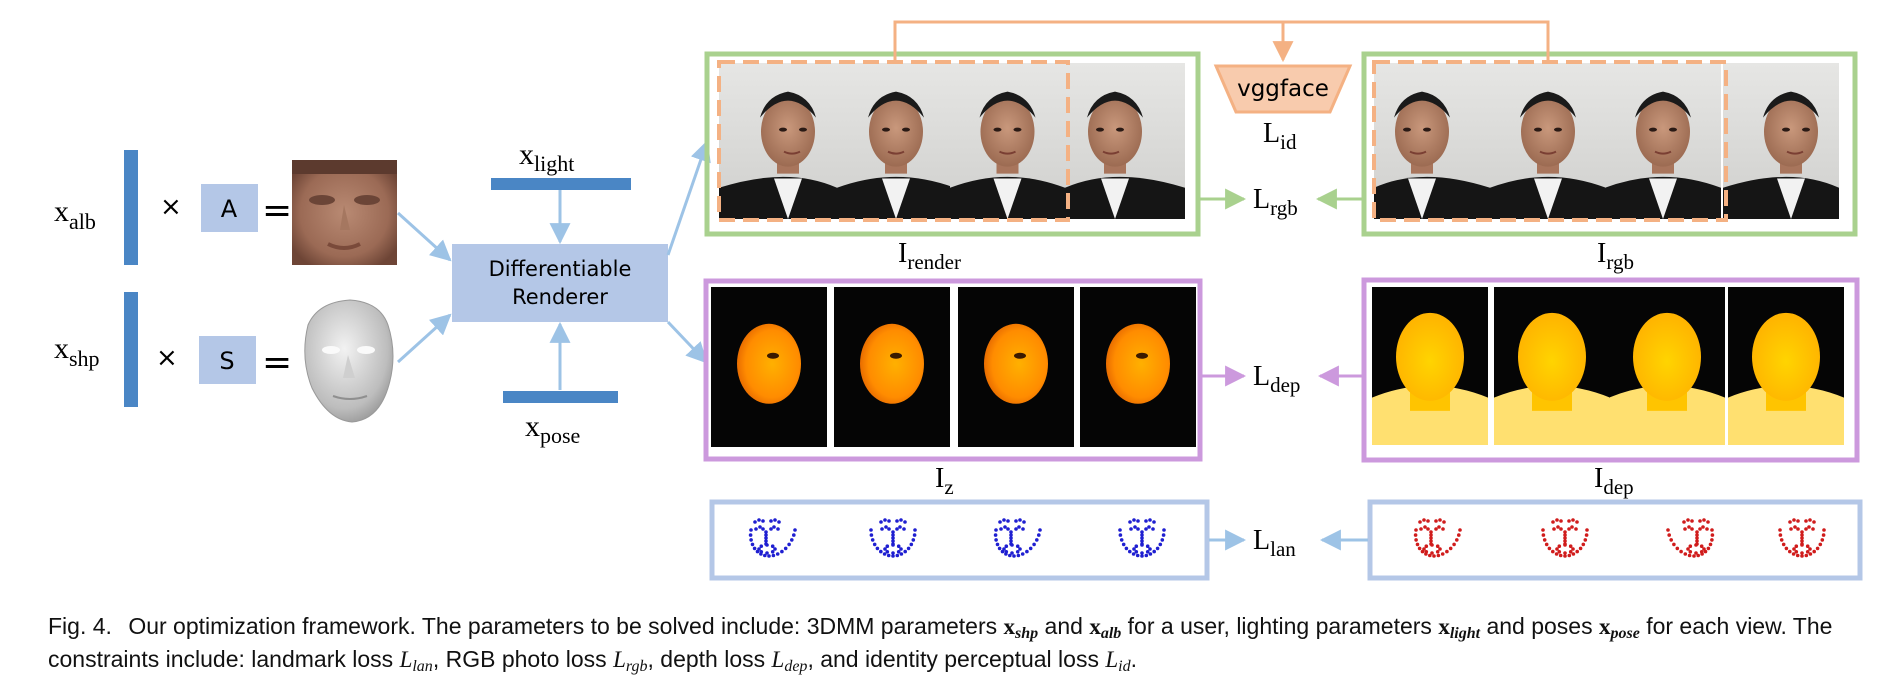  What do you see at coordinates (560, 283) in the screenshot?
I see `differentiable-renderer-box` at bounding box center [560, 283].